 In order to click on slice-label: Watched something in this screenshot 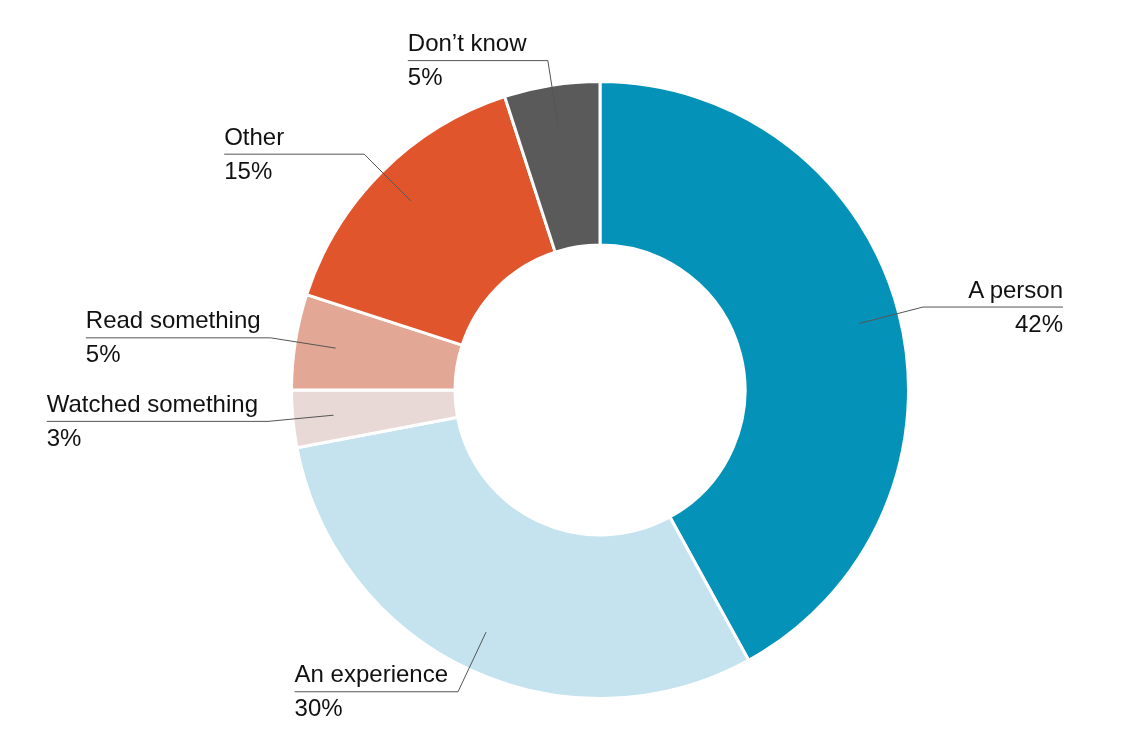, I will do `click(152, 404)`.